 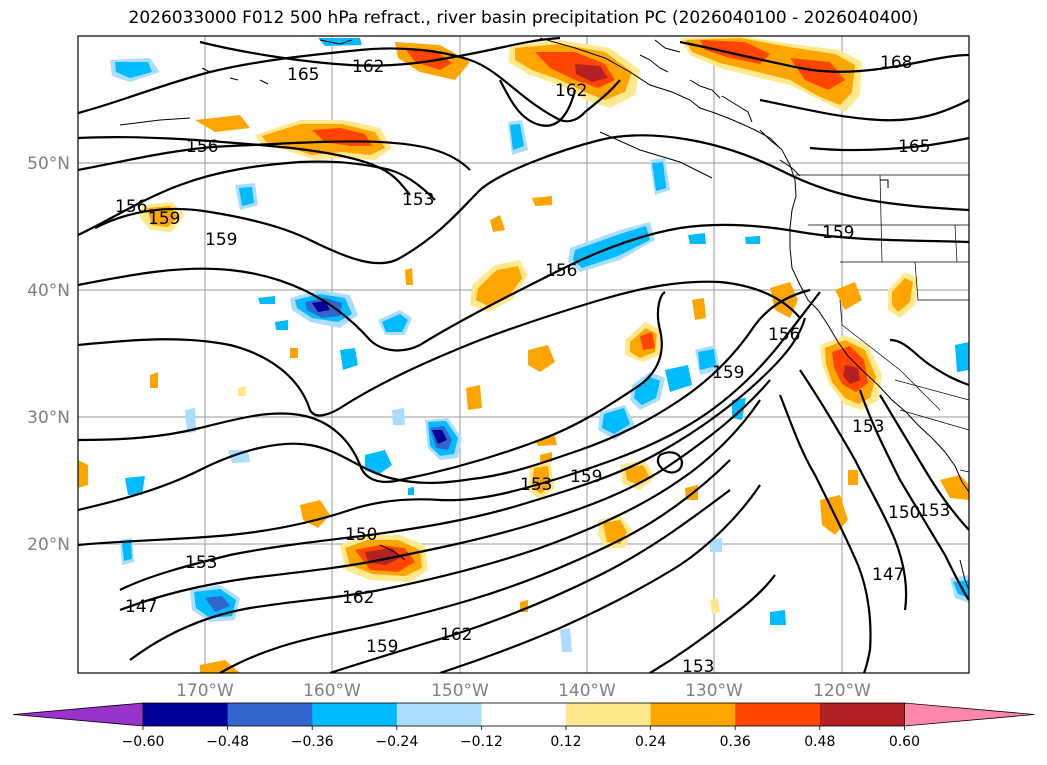 I want to click on lon-label: 120°W, so click(x=842, y=691).